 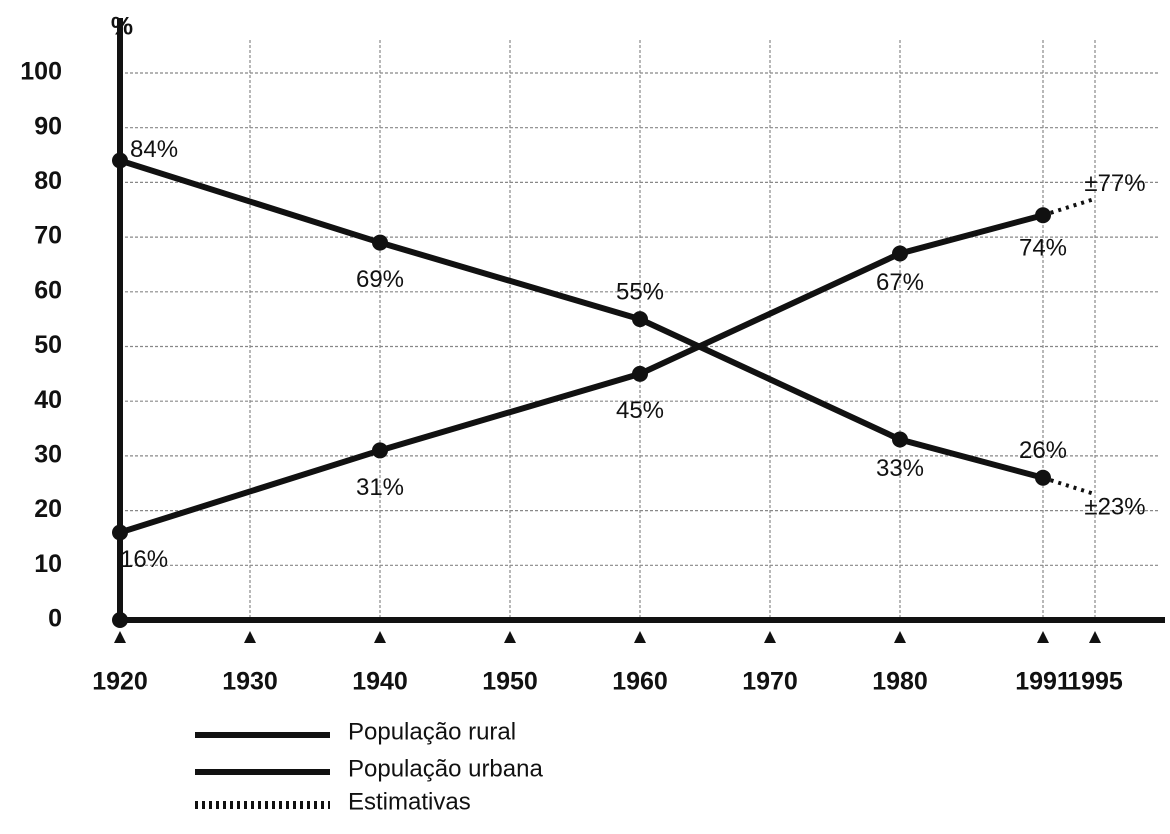 I want to click on origin-dot, so click(x=120, y=620).